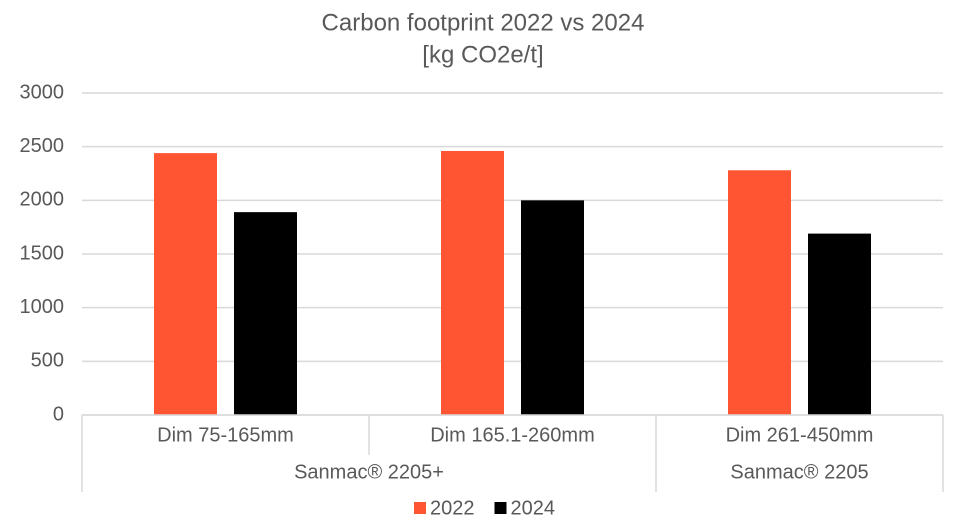 Image resolution: width=967 pixels, height=531 pixels. What do you see at coordinates (42, 200) in the screenshot?
I see `y-tick-label: 2000` at bounding box center [42, 200].